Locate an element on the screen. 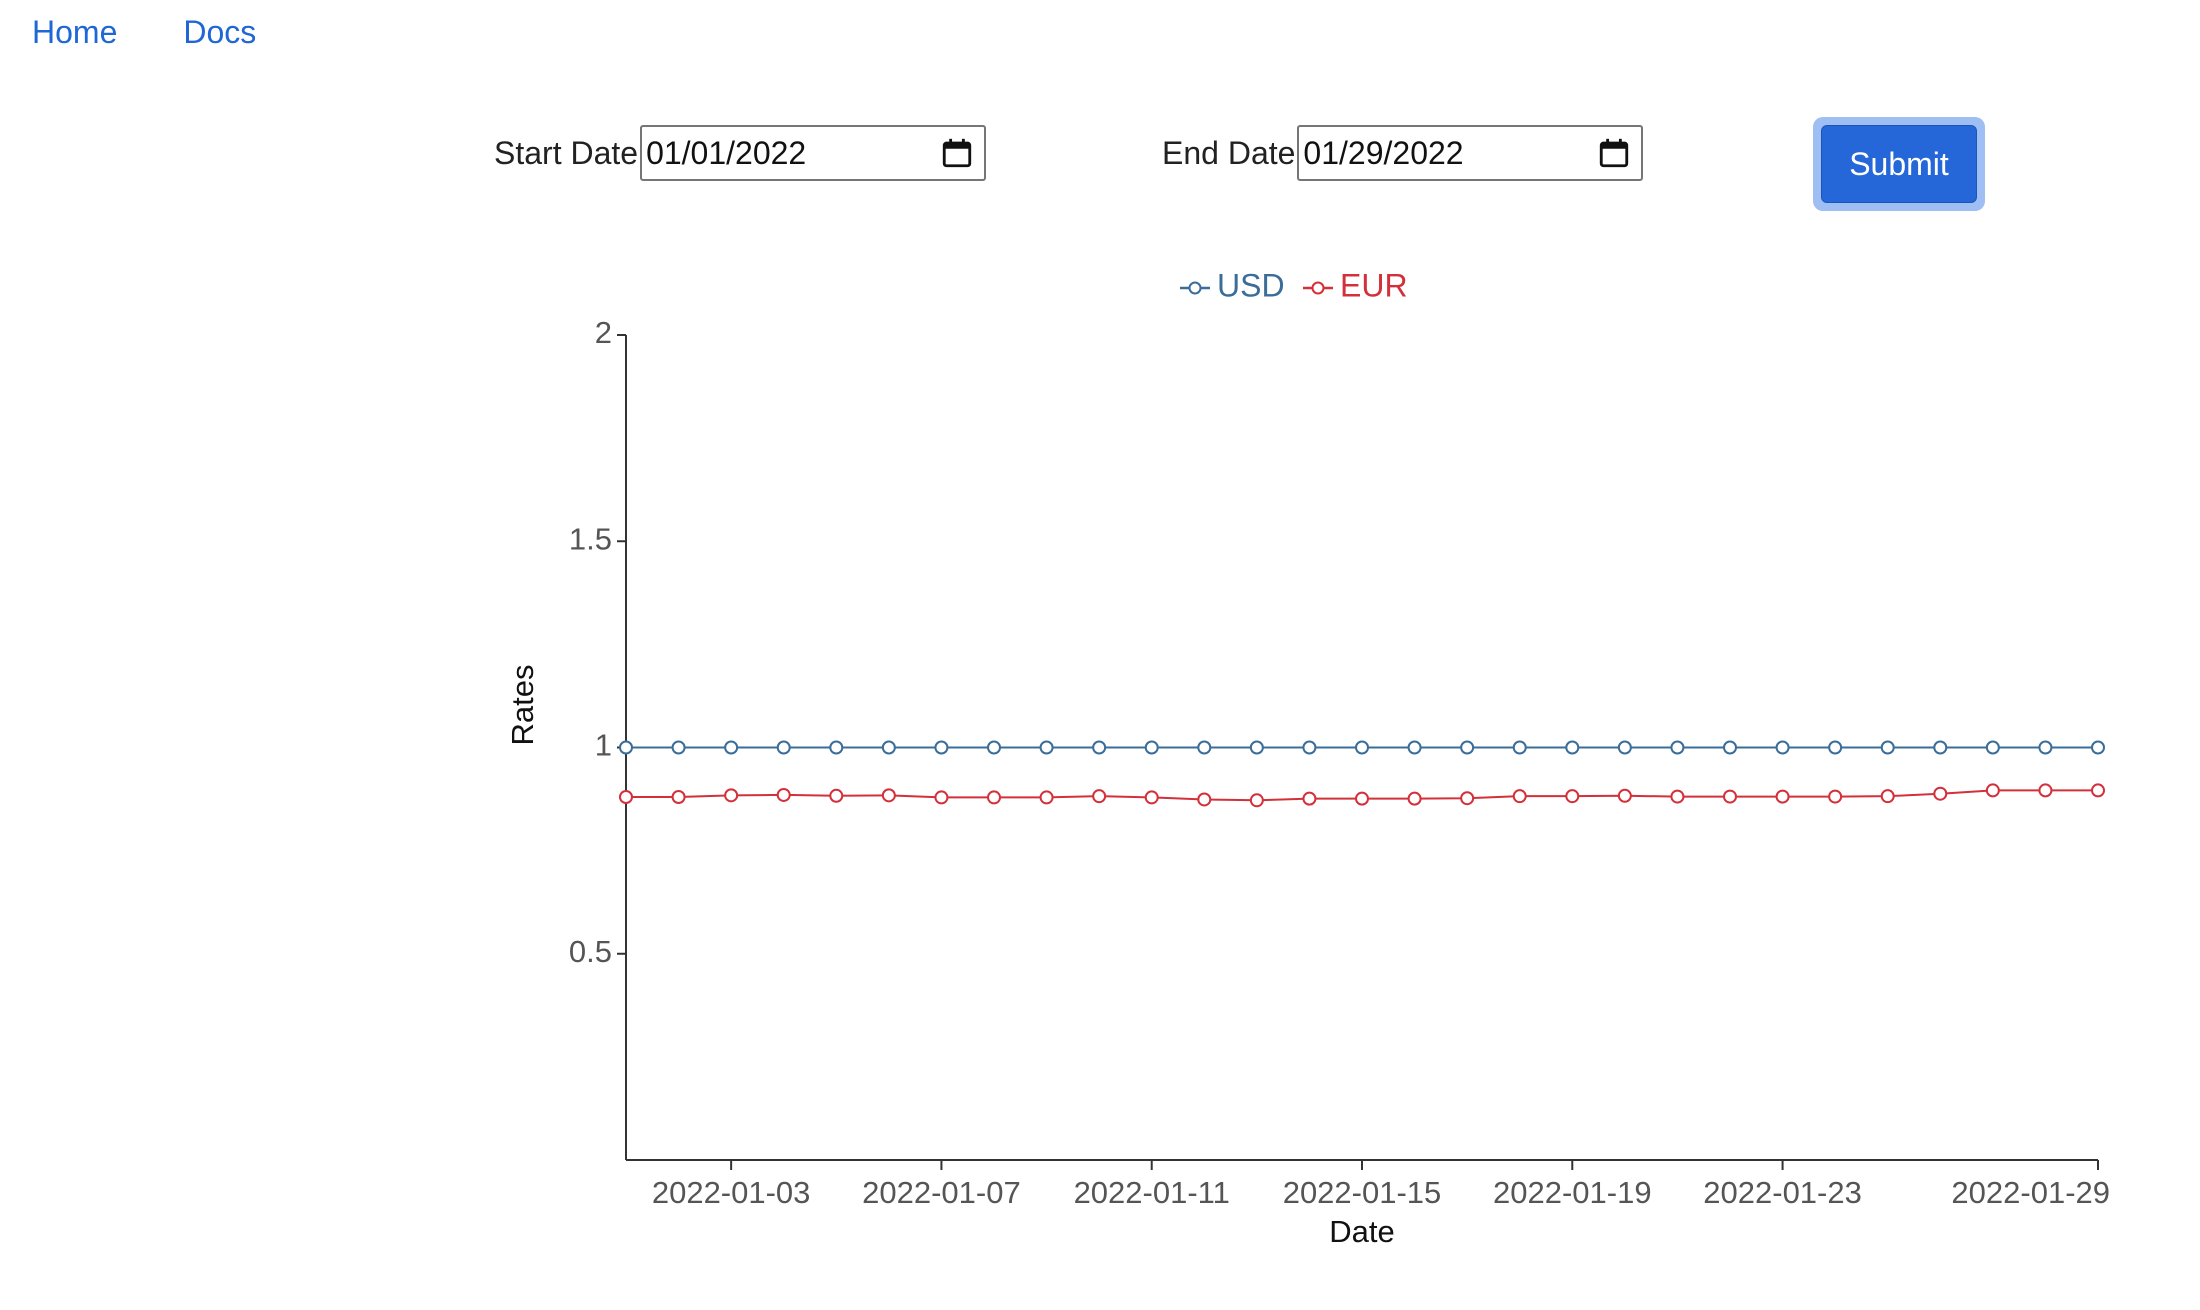 The width and height of the screenshot is (2200, 1310). start-date-value: 01/01/2022 is located at coordinates (726, 152).